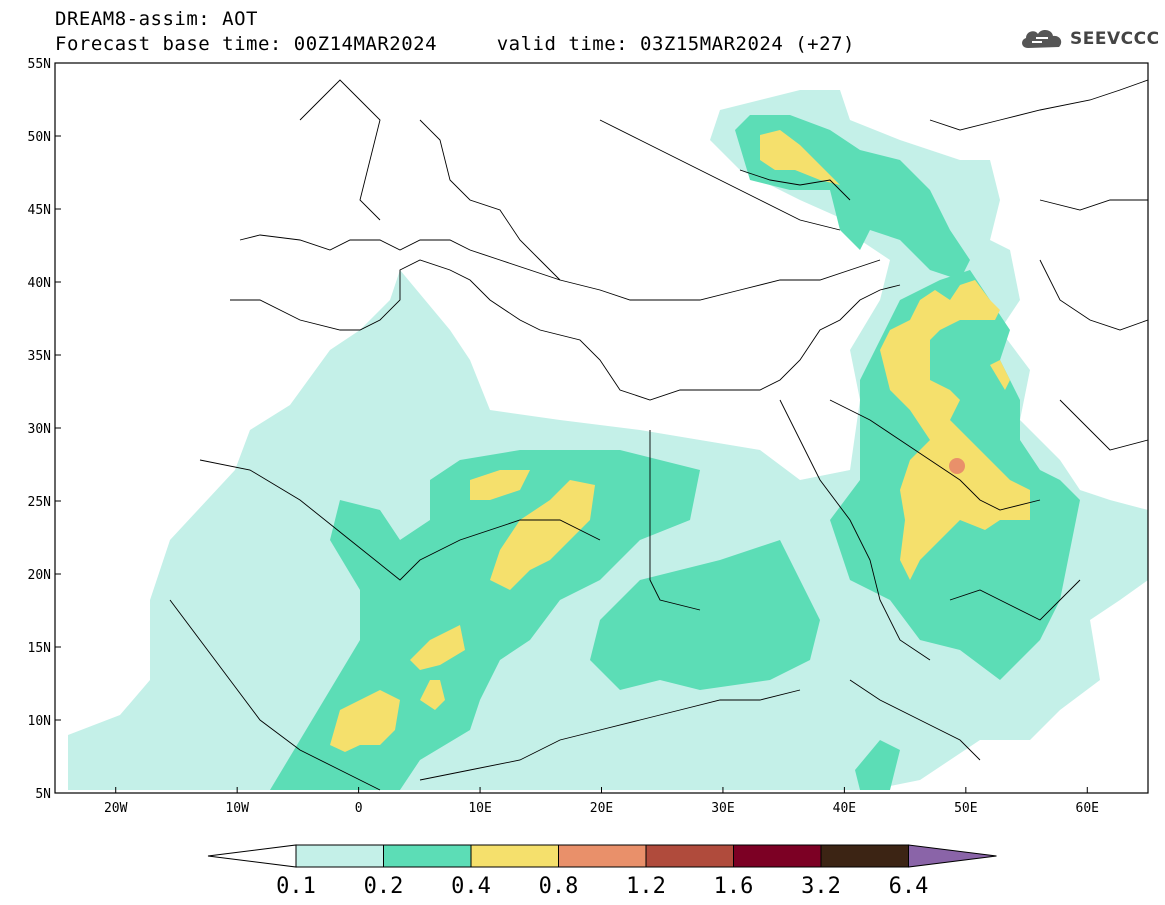  I want to click on x-axis: 20W 10W 0 10E 20E 30E 40E 50E 60E, so click(601, 801).